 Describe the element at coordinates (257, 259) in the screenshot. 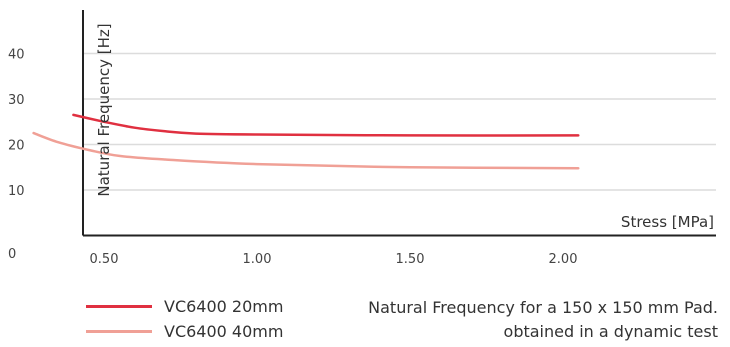

I see `x-tick-label-1.00: 1.00` at that location.